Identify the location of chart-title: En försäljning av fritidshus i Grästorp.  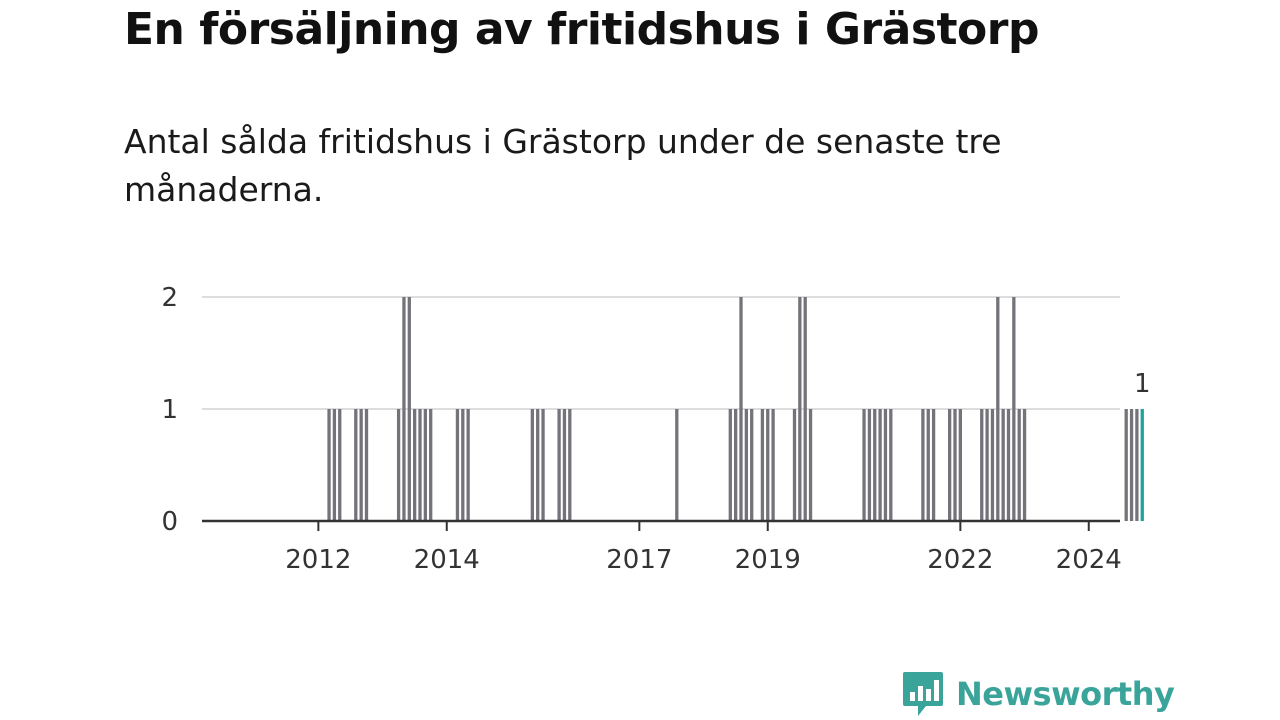
(581, 29).